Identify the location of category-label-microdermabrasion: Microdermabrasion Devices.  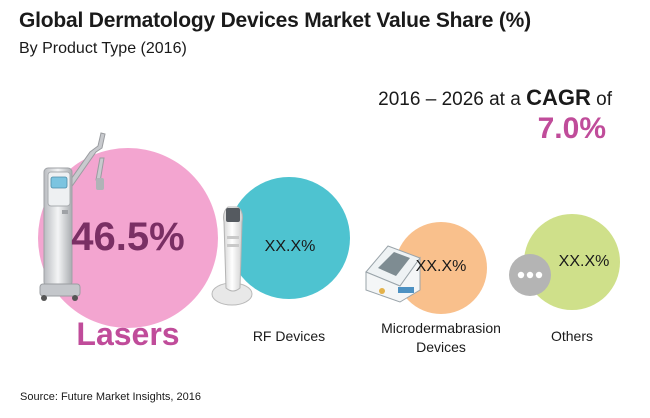
(441, 337).